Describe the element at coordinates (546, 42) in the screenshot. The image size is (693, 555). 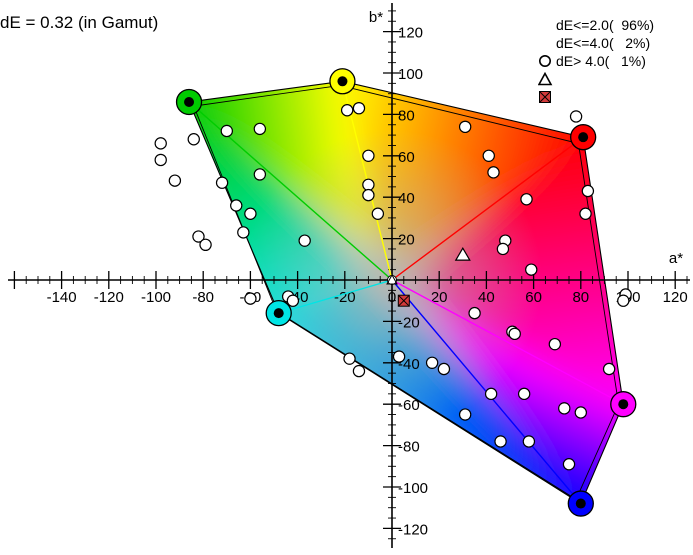
I see `circle-icon` at that location.